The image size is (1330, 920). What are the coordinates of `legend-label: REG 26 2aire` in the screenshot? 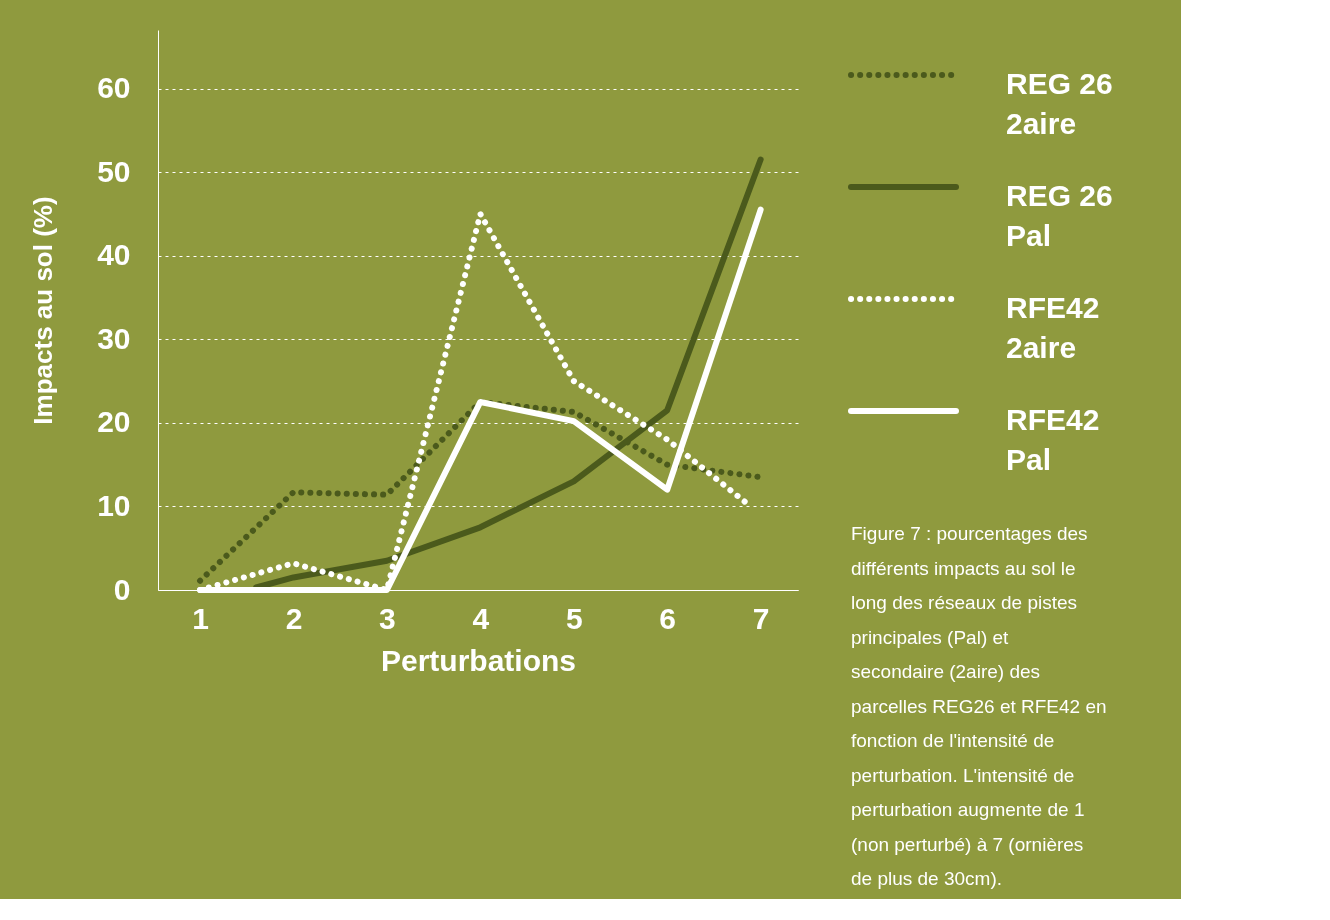 It's located at (1059, 103).